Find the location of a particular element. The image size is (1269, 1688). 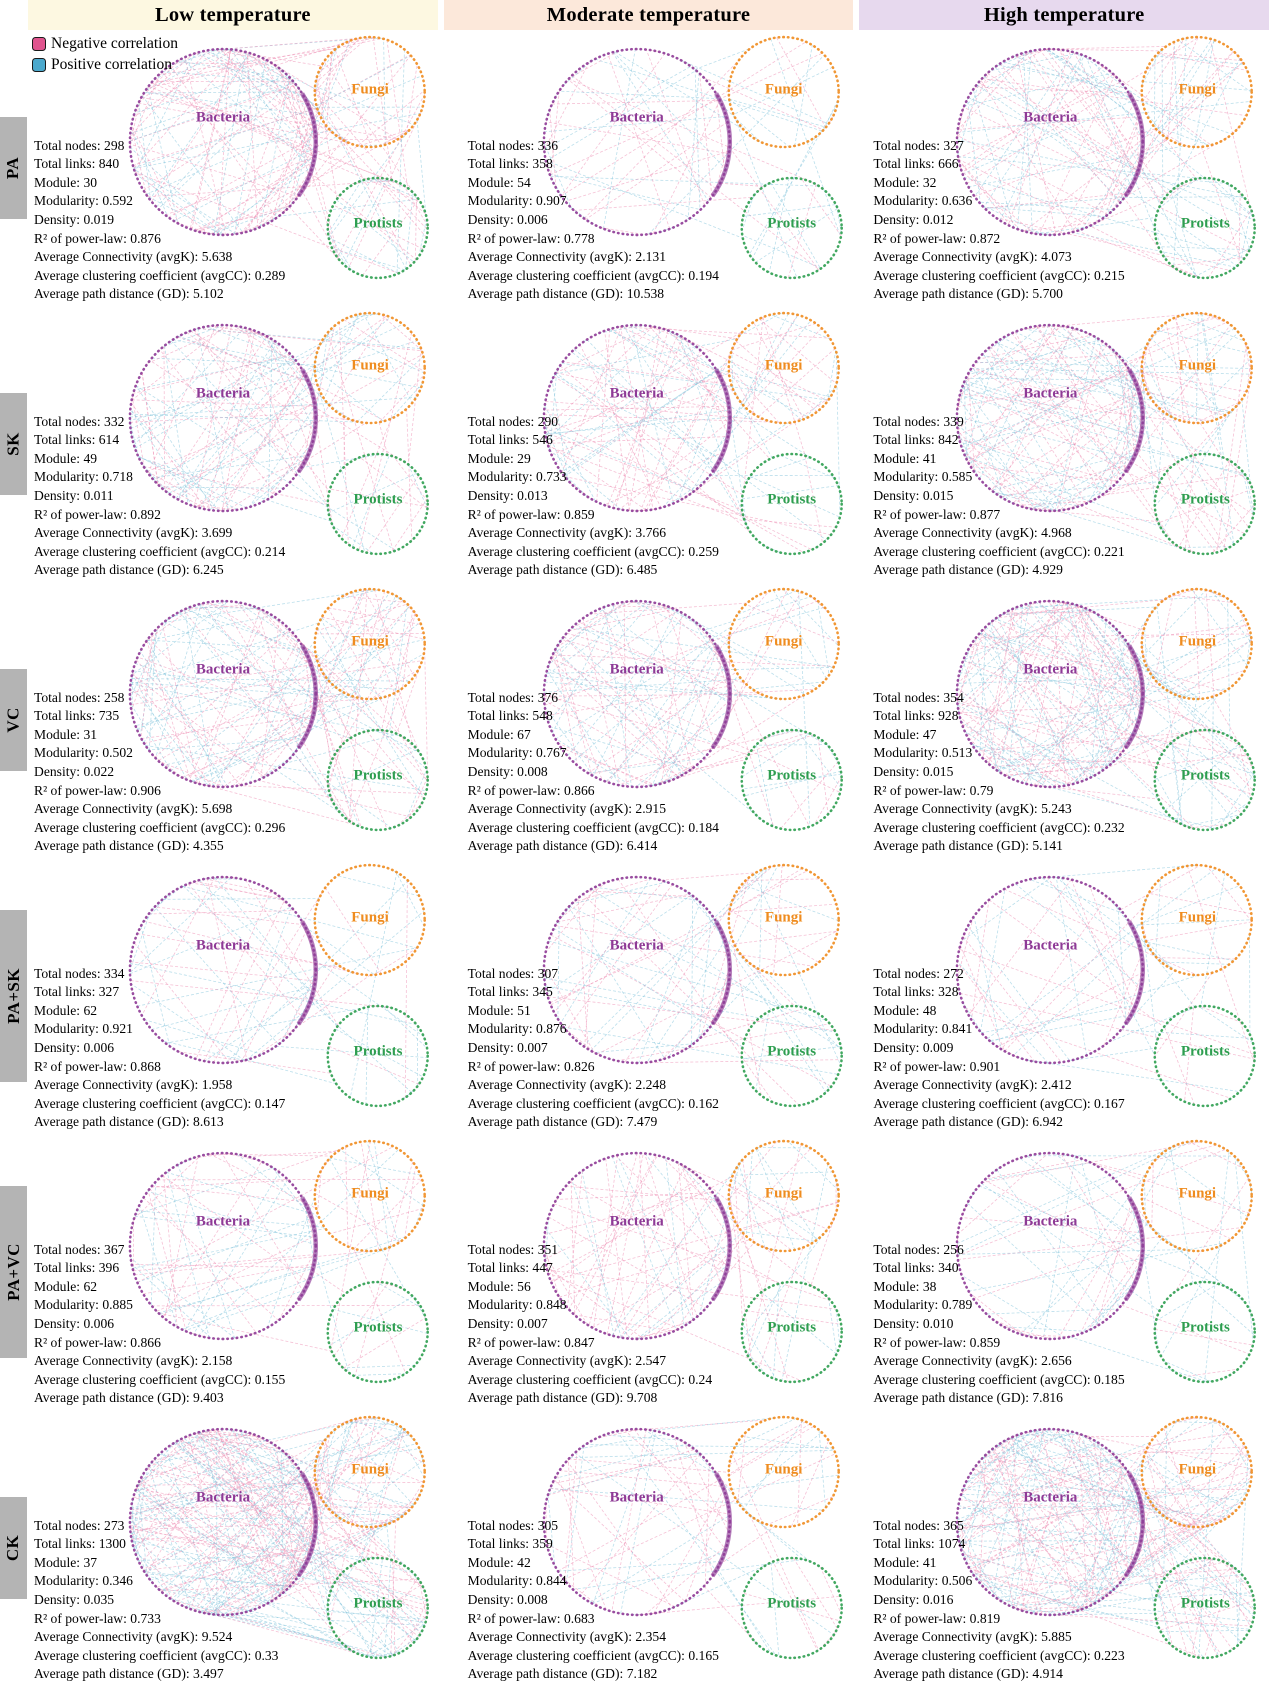

stat-total-links: Total links: 345 is located at coordinates (593, 992).